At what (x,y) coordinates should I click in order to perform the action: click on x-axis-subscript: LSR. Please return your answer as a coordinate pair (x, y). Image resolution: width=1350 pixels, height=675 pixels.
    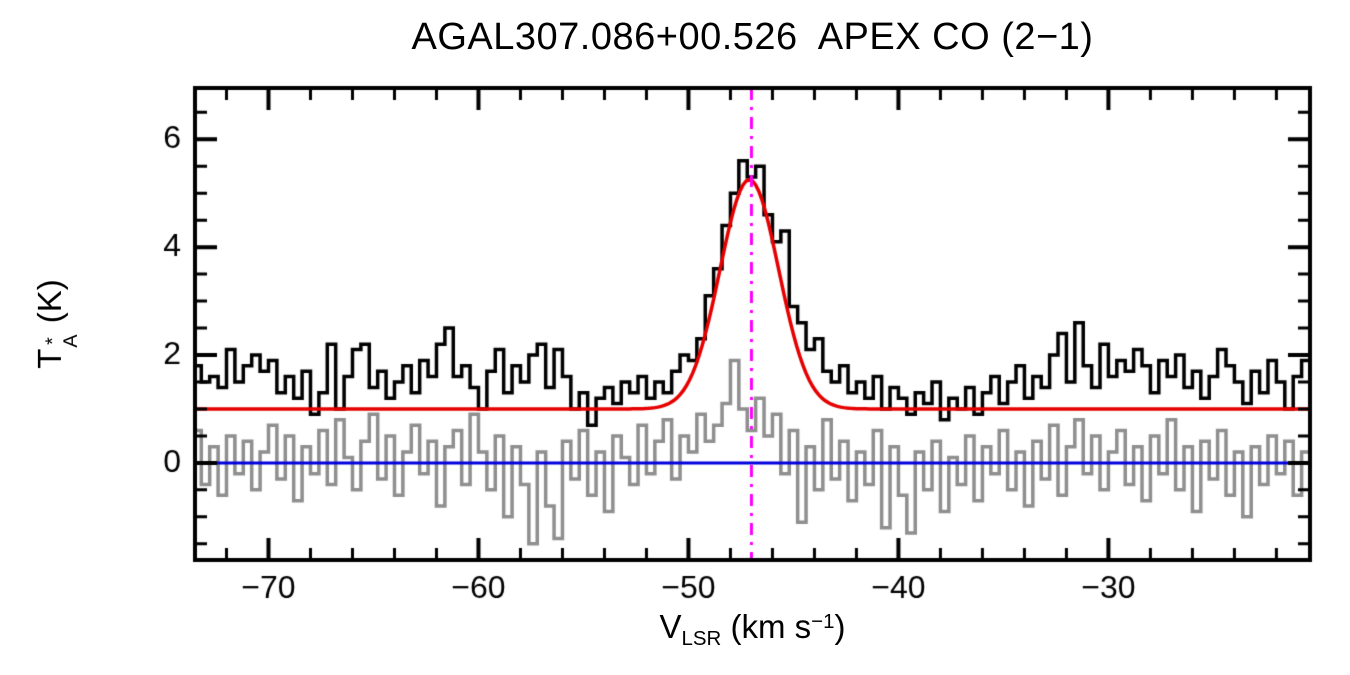
    Looking at the image, I should click on (701, 639).